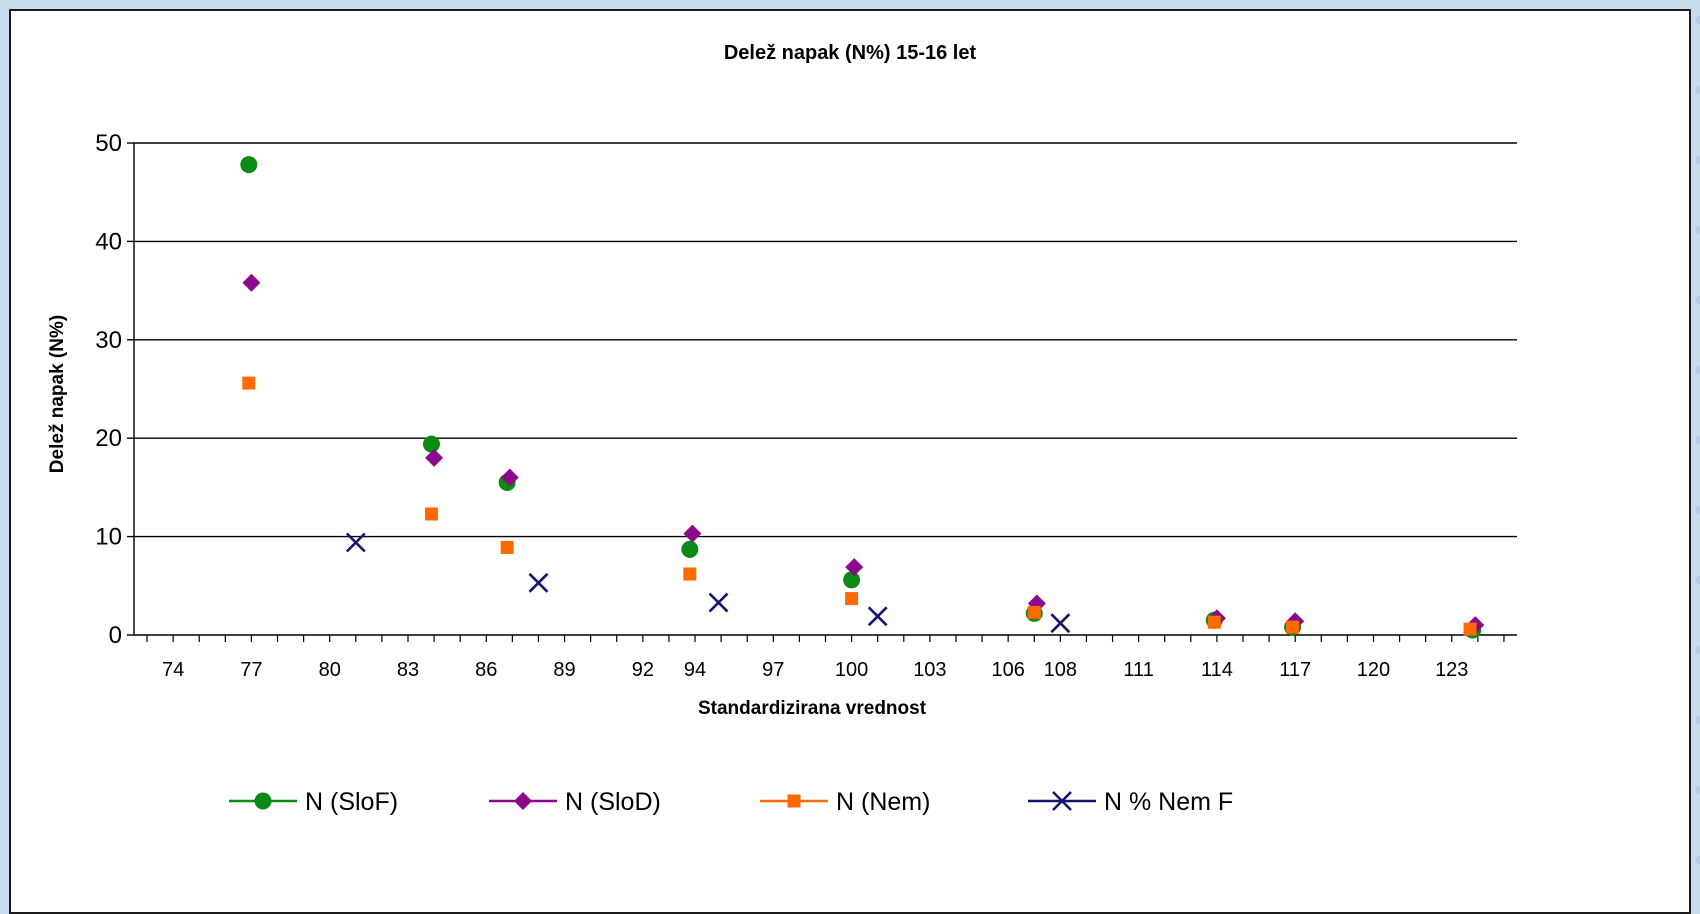  Describe the element at coordinates (773, 670) in the screenshot. I see `x-tick-label: 97` at that location.